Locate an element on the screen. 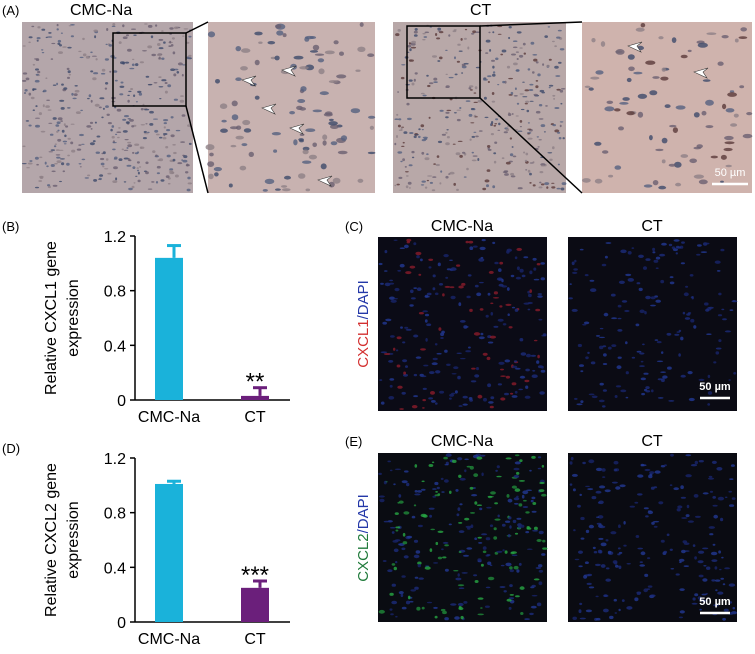 This screenshot has width=755, height=654. y-axis-label: expression is located at coordinates (73, 317).